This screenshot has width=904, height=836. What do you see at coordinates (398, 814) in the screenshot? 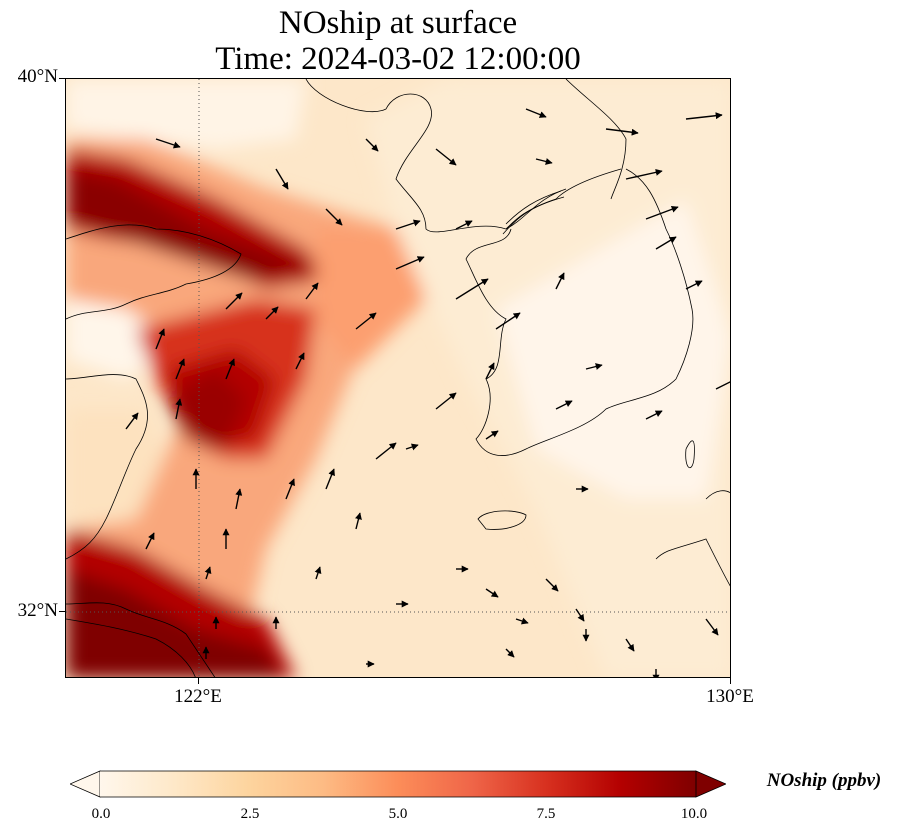
I see `colorbar-tick-2: 5.0` at bounding box center [398, 814].